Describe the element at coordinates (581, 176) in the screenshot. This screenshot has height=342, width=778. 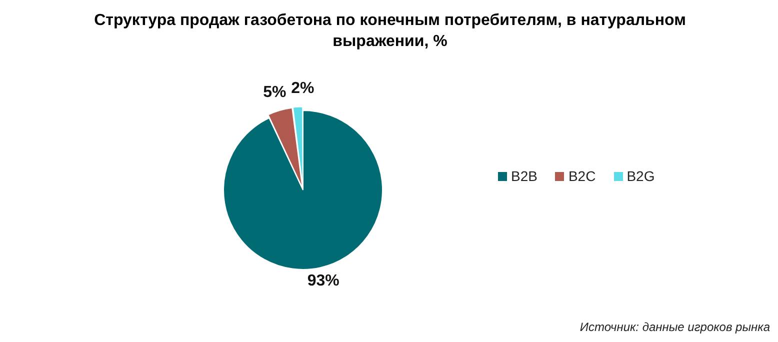
I see `legend-label: B2C` at that location.